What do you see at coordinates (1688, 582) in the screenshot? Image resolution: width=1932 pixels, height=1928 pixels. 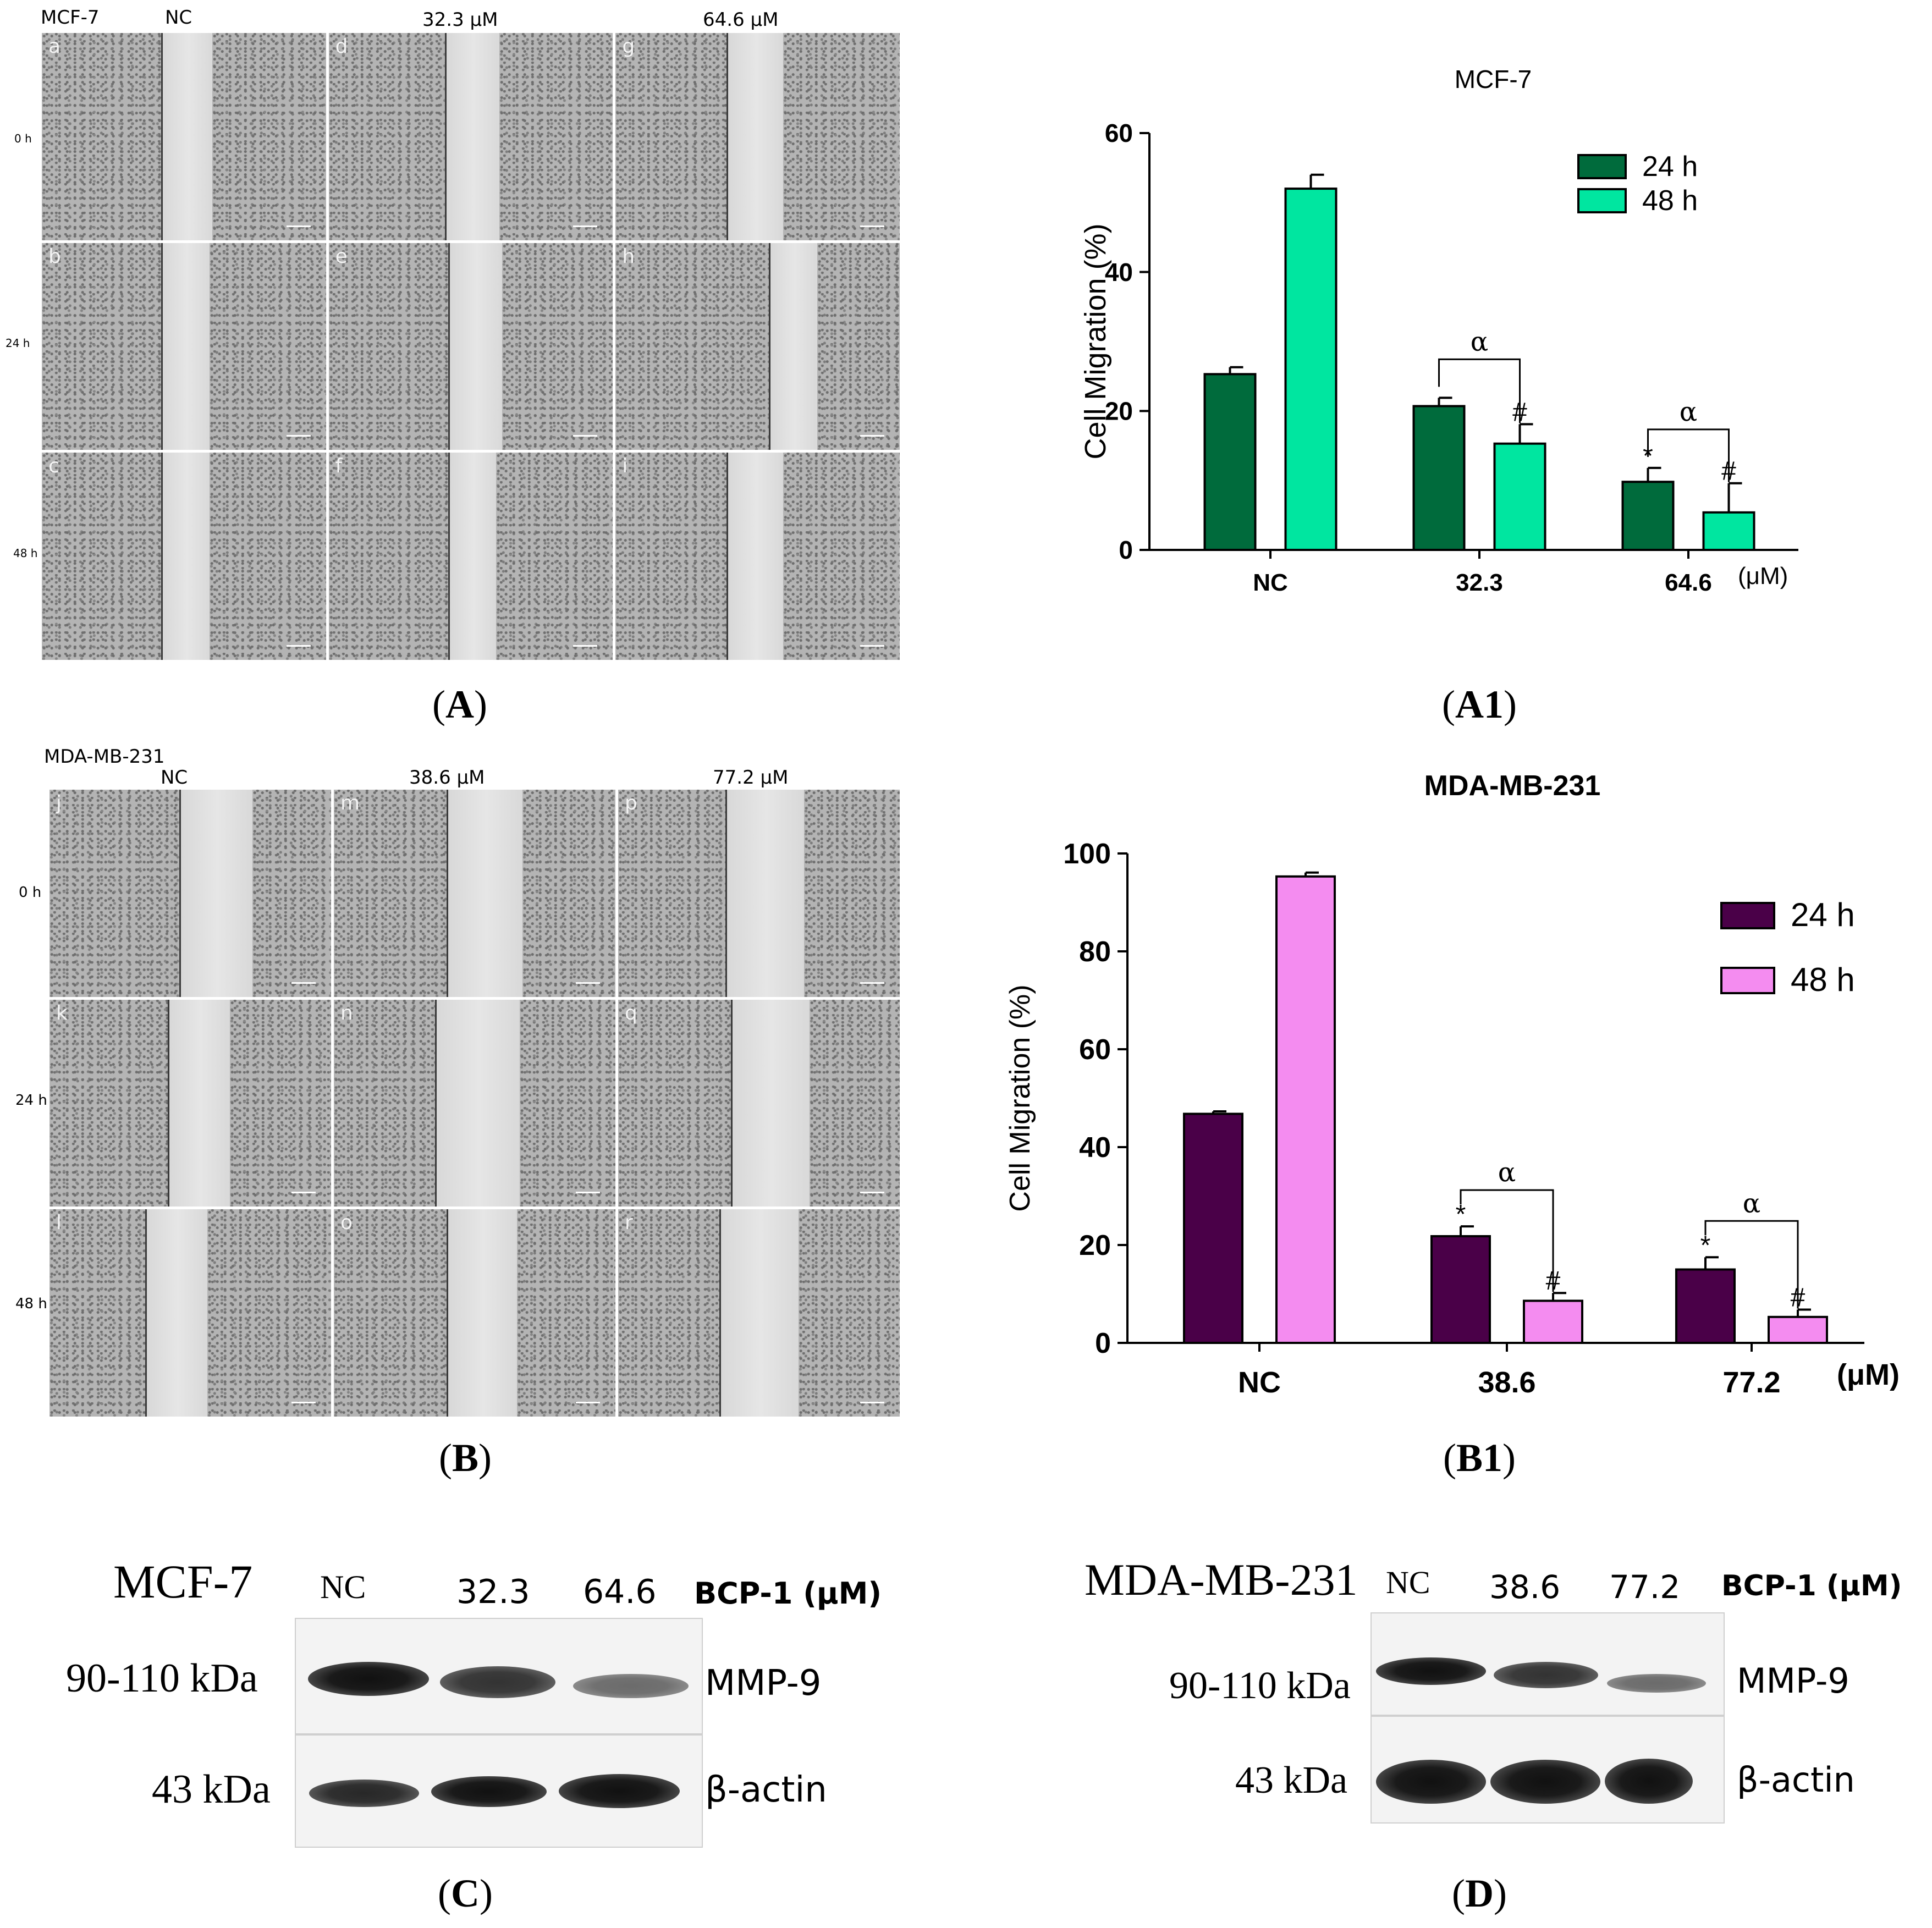 I see `x-tick-label: 64.6` at bounding box center [1688, 582].